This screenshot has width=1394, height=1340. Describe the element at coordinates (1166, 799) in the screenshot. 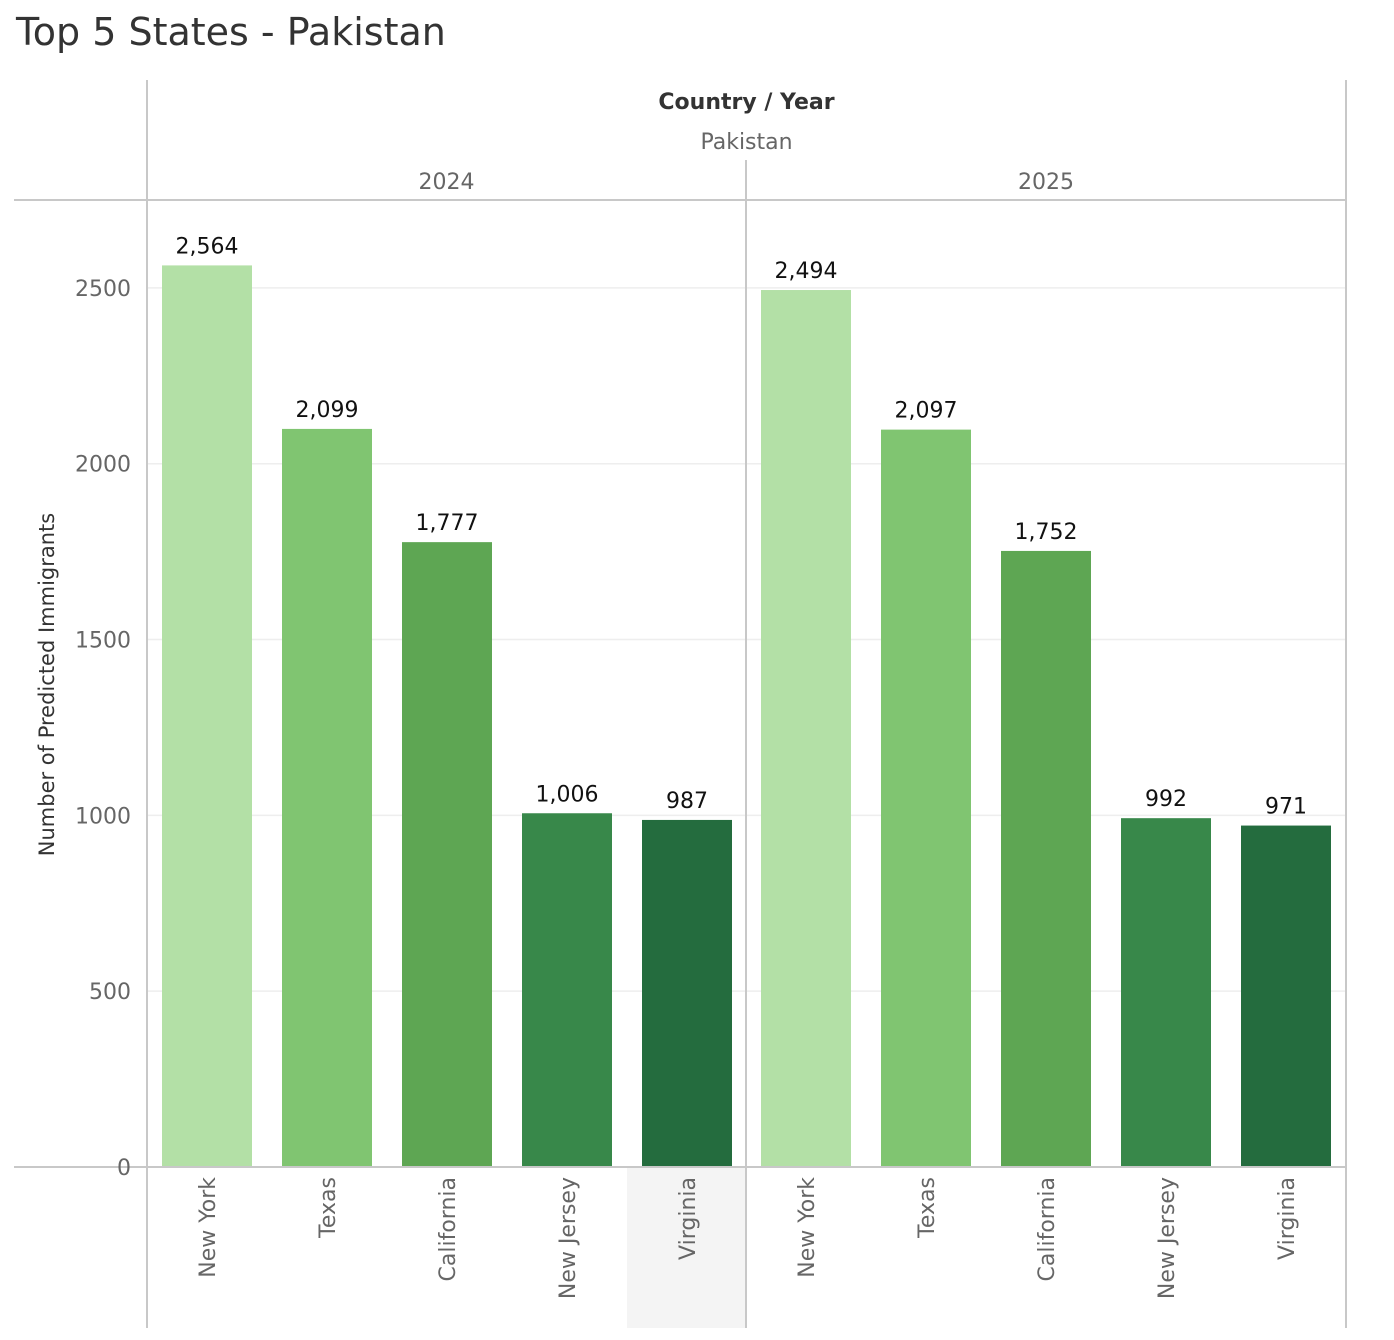

I see `bar-value-label: 992` at that location.